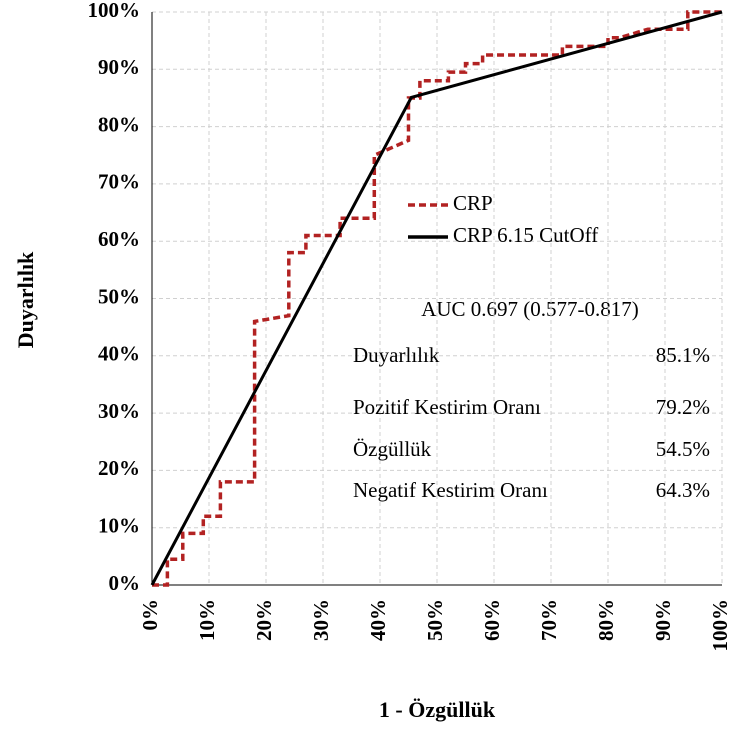 The height and width of the screenshot is (729, 738). I want to click on stat-label: Negatif Kestirim Oranı, so click(450, 490).